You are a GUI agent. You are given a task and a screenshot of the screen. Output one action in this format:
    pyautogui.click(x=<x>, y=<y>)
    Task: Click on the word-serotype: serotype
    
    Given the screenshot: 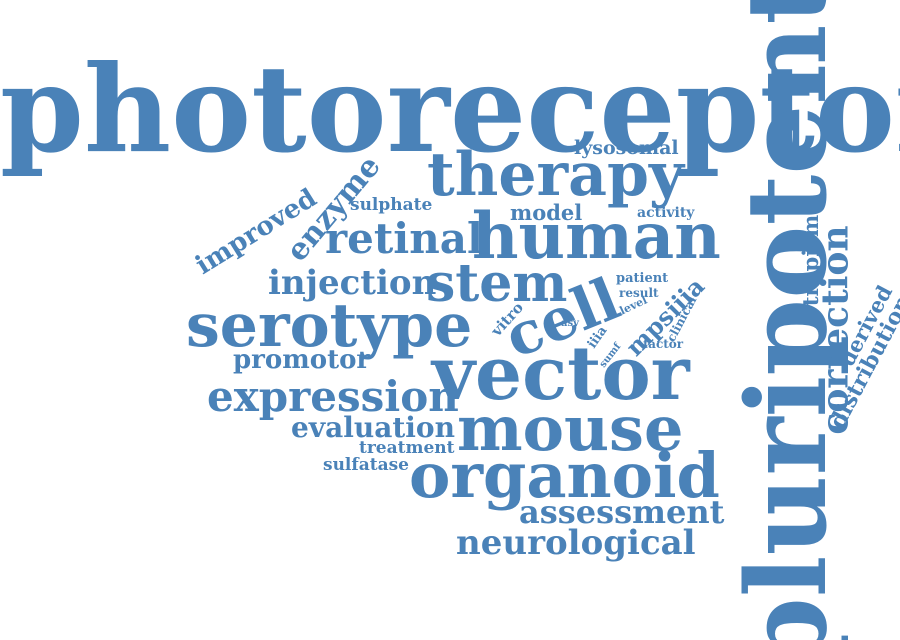 What is the action you would take?
    pyautogui.click(x=329, y=326)
    